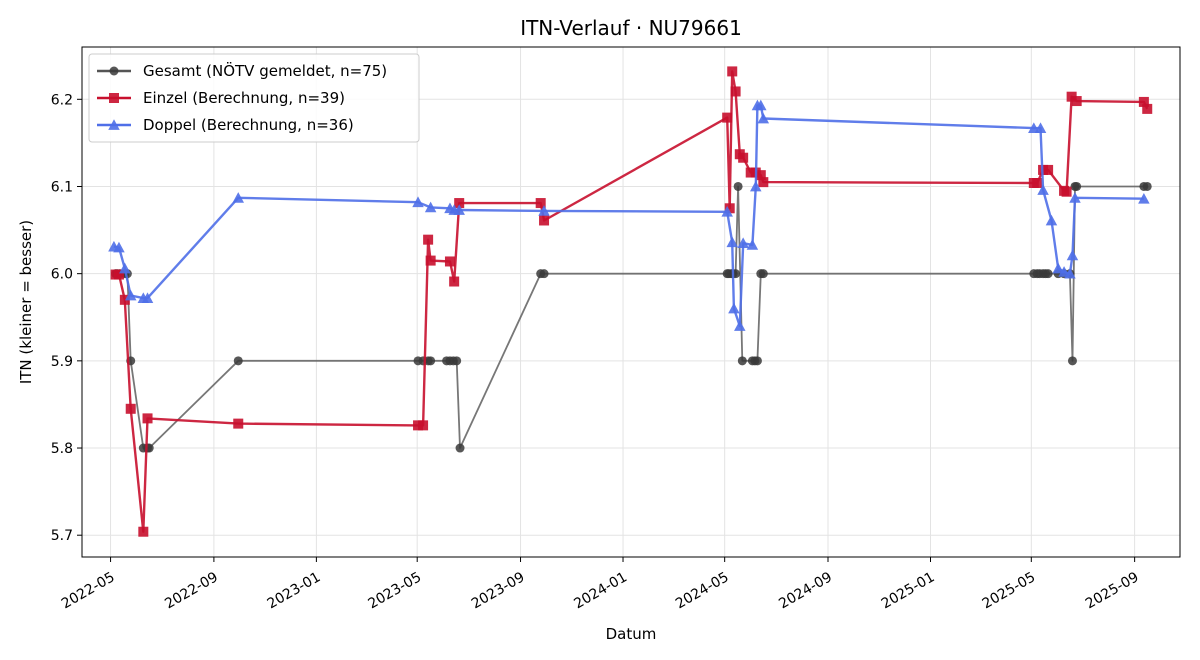 Image resolution: width=1200 pixels, height=660 pixels. Describe the element at coordinates (805, 590) in the screenshot. I see `x-tick-label: 2024-09` at that location.